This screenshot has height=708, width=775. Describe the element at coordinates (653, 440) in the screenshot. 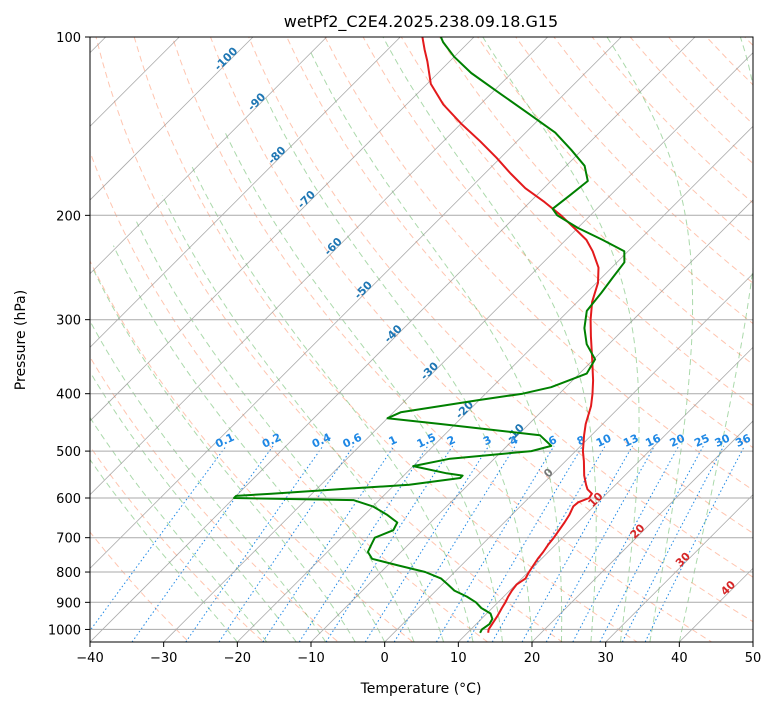

I see `mixing-ratio-label: 16` at that location.